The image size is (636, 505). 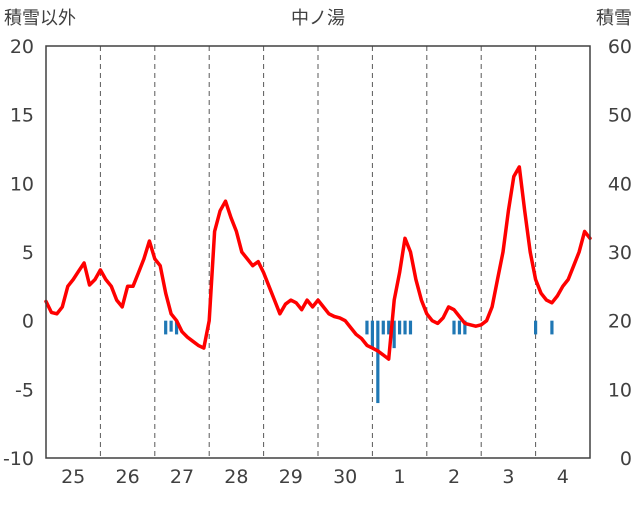 What do you see at coordinates (18, 459) in the screenshot?
I see `y-tick-label-left: -10` at bounding box center [18, 459].